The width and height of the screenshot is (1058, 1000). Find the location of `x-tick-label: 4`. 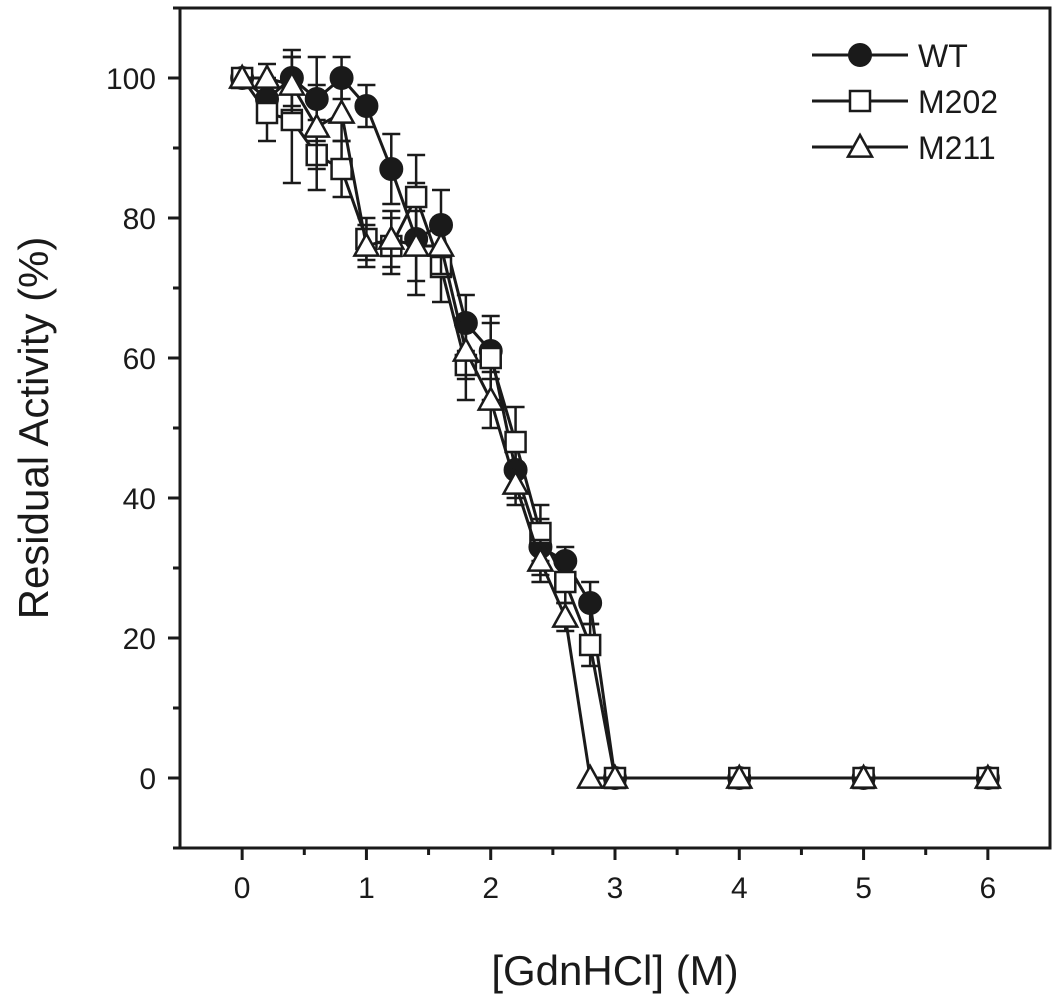

x-tick-label: 4 is located at coordinates (739, 888).